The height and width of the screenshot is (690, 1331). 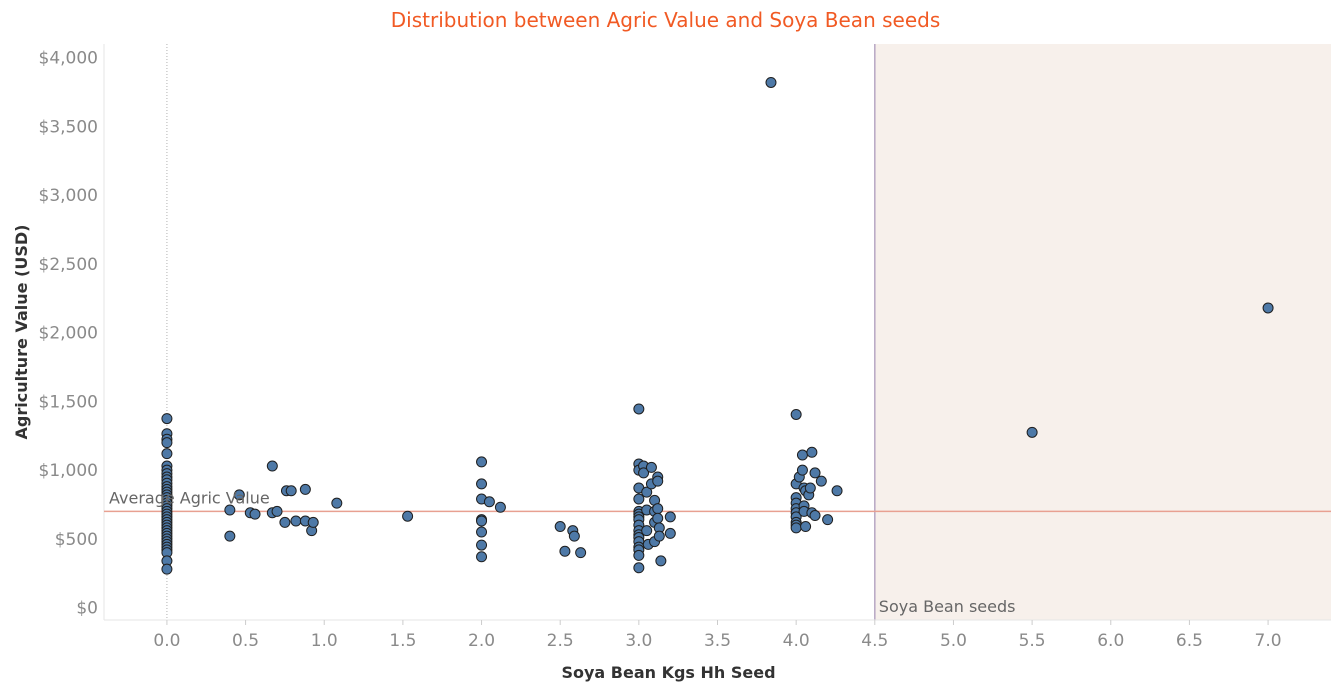 I want to click on y-tick-label: $0, so click(x=87, y=609).